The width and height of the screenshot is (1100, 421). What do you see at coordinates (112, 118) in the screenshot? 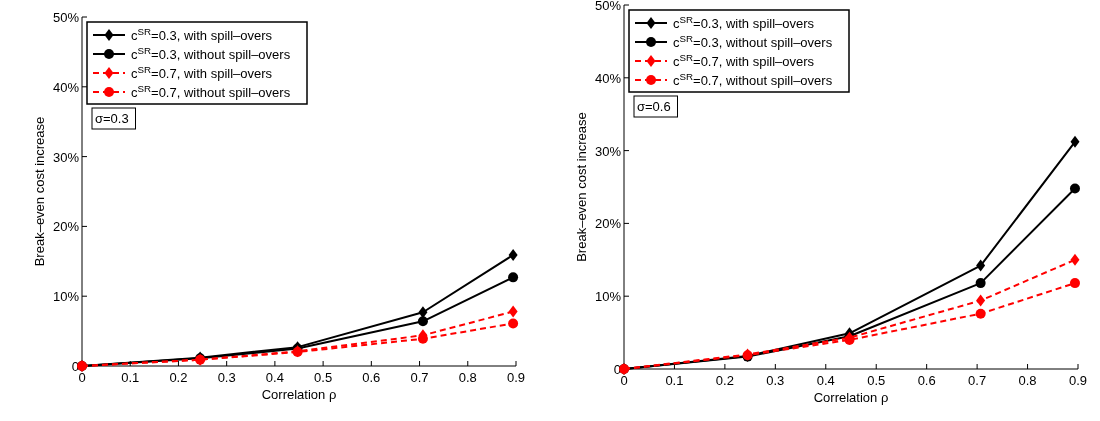
I see `annotation: σ=0.3` at bounding box center [112, 118].